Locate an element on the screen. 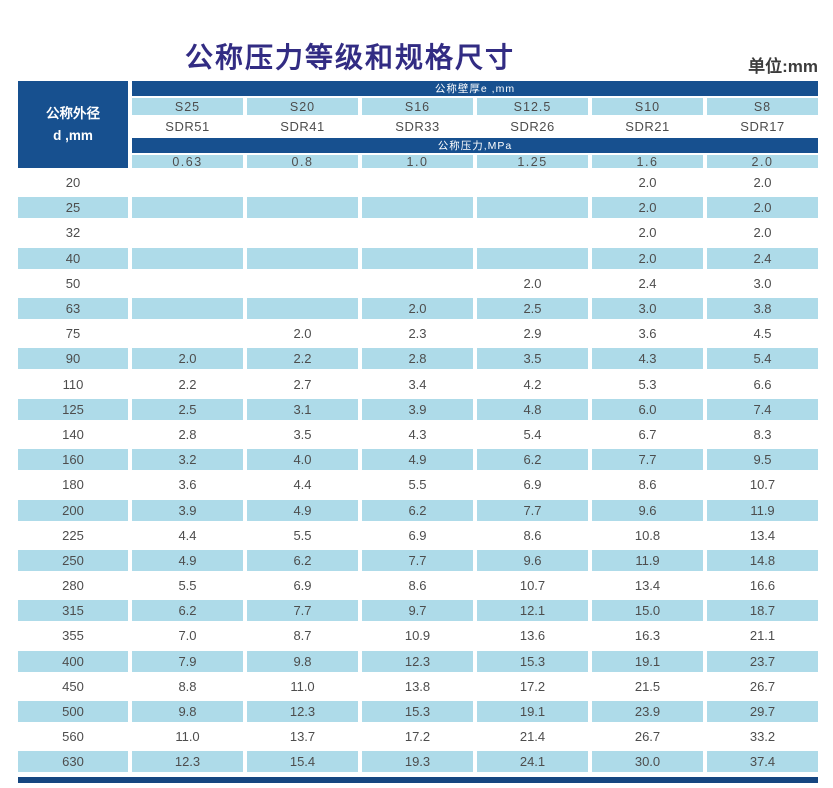 The width and height of the screenshot is (833, 788). row-diameter: 500 is located at coordinates (73, 712).